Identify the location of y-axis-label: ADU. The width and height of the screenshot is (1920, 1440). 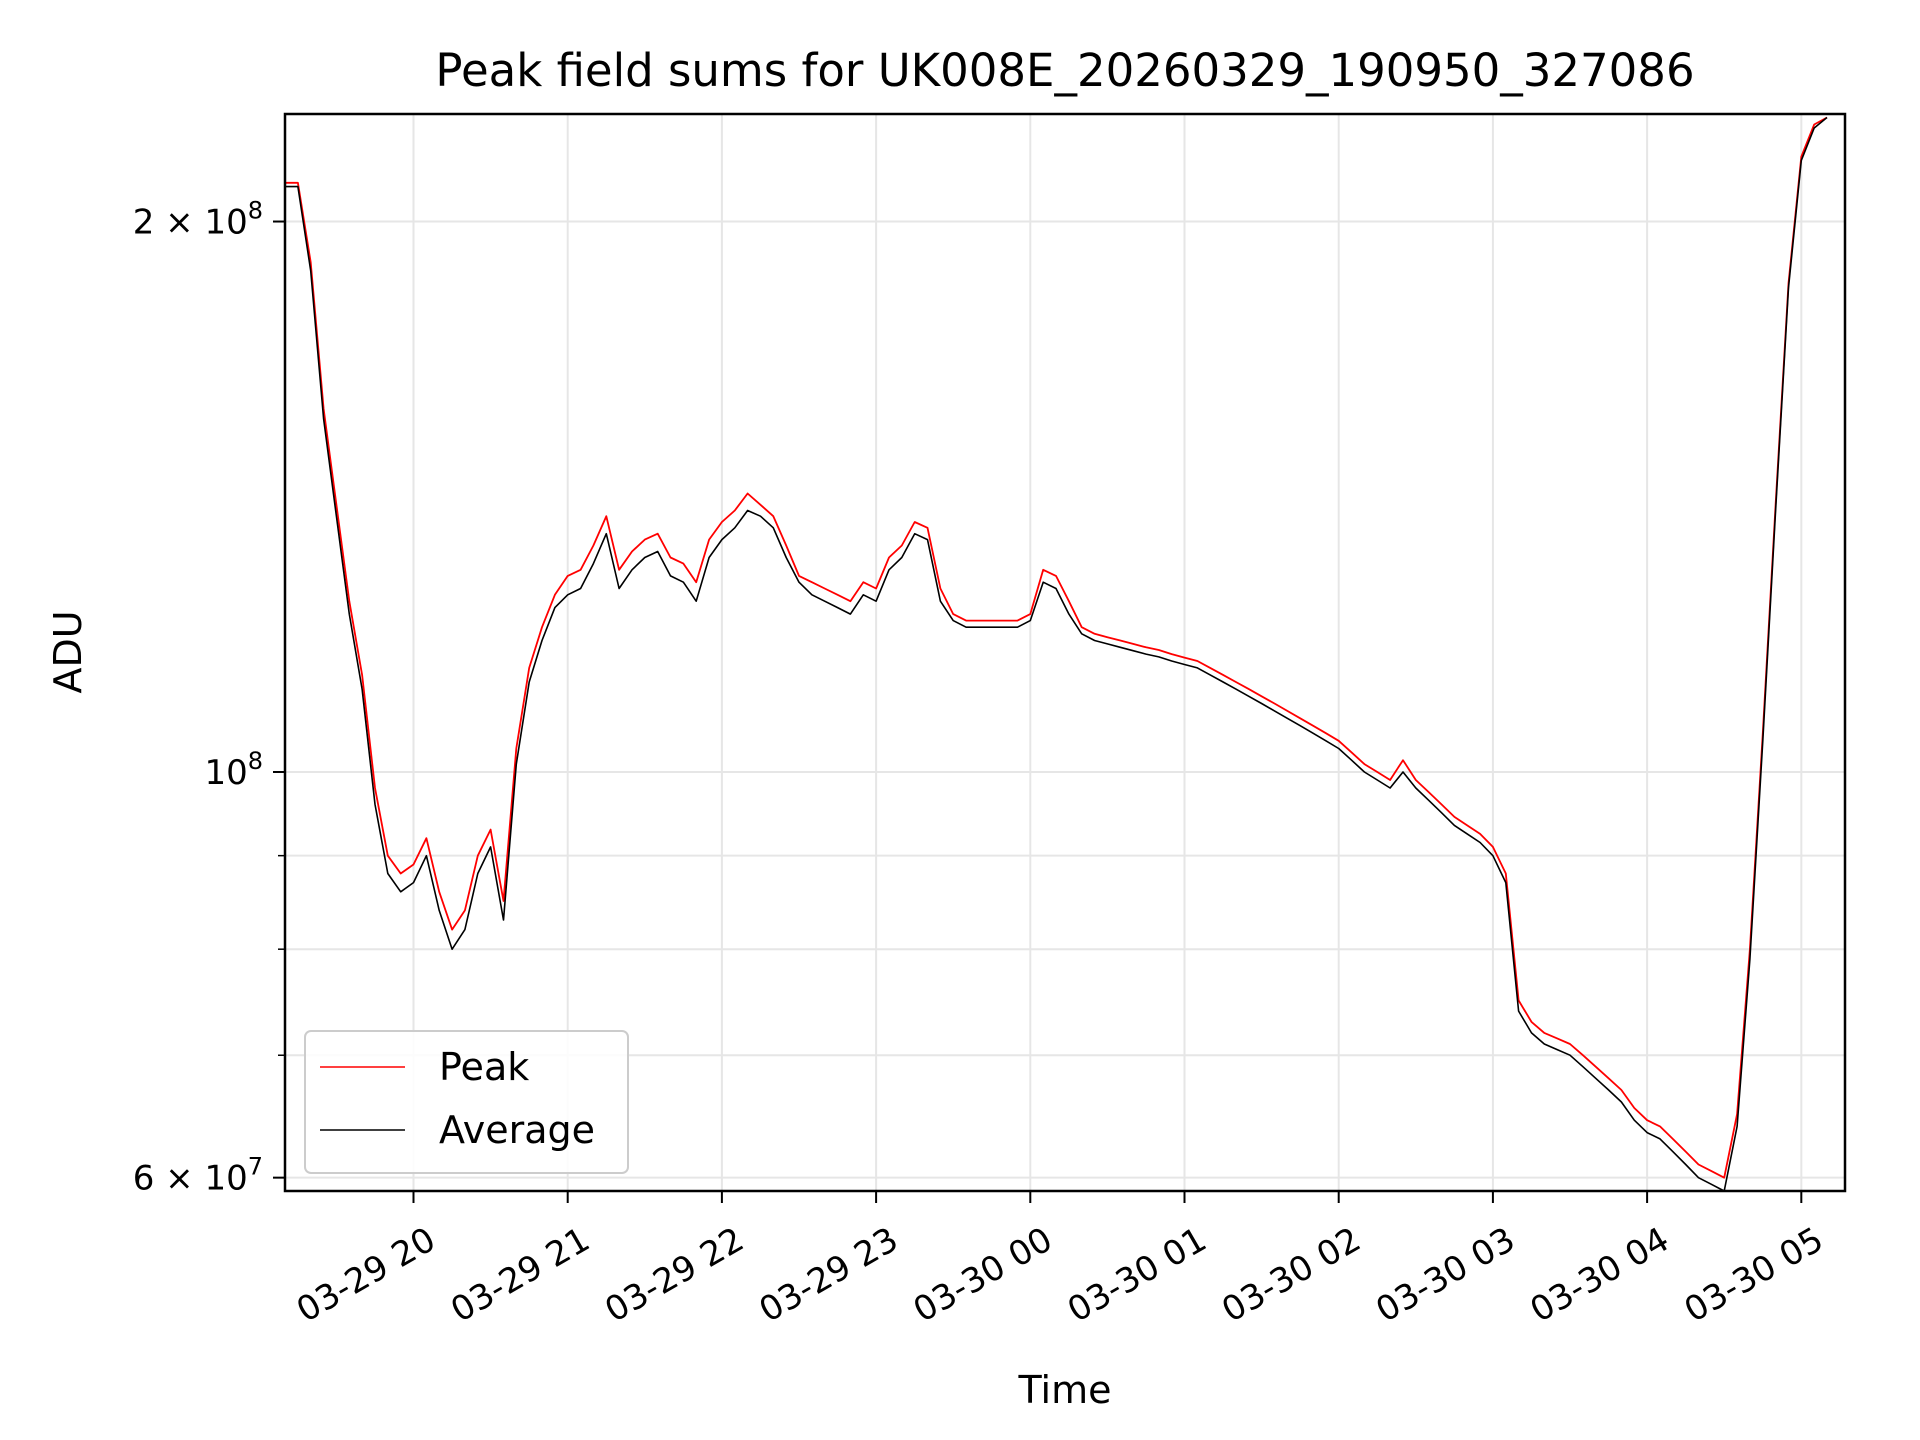
(68, 651).